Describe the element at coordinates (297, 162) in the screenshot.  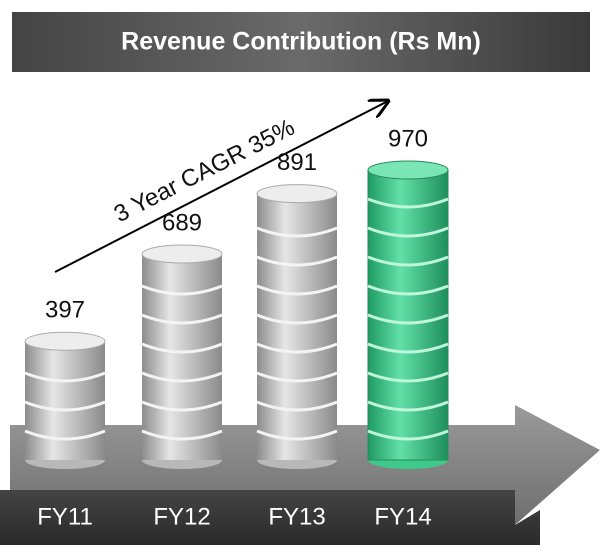
I see `value-label: 891` at that location.